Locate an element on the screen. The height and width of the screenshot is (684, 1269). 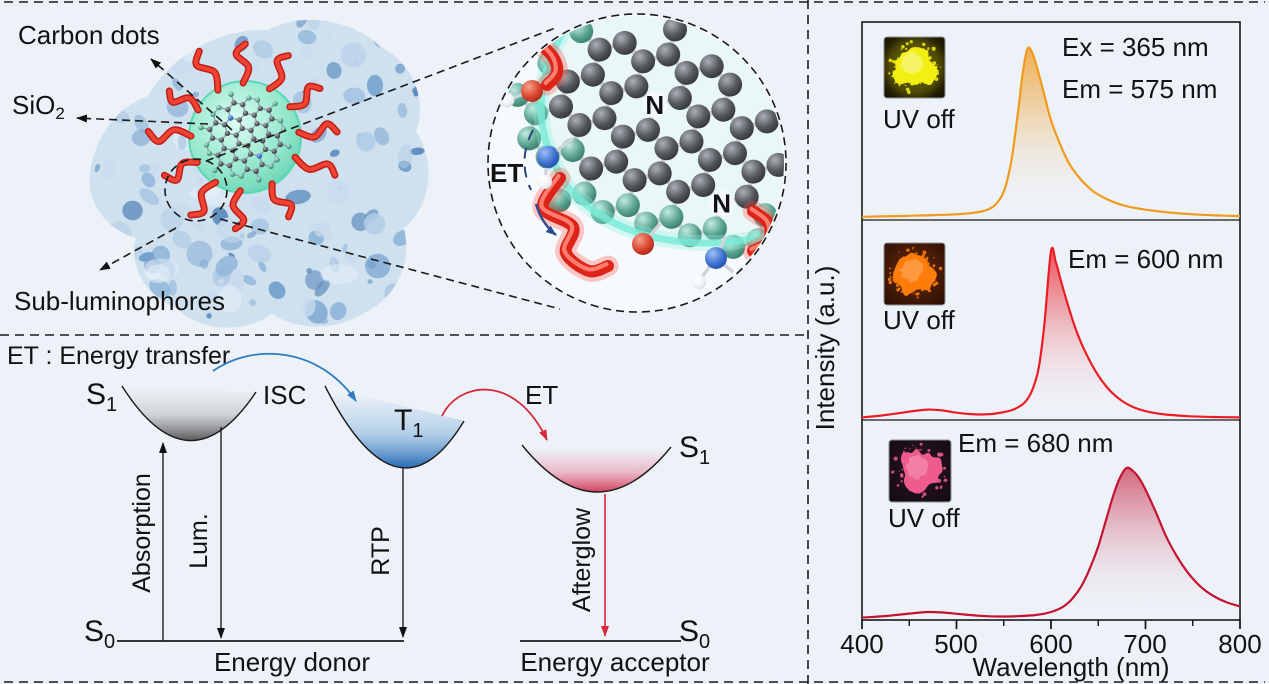
acceptor-s1-well-fill is located at coordinates (596, 469).